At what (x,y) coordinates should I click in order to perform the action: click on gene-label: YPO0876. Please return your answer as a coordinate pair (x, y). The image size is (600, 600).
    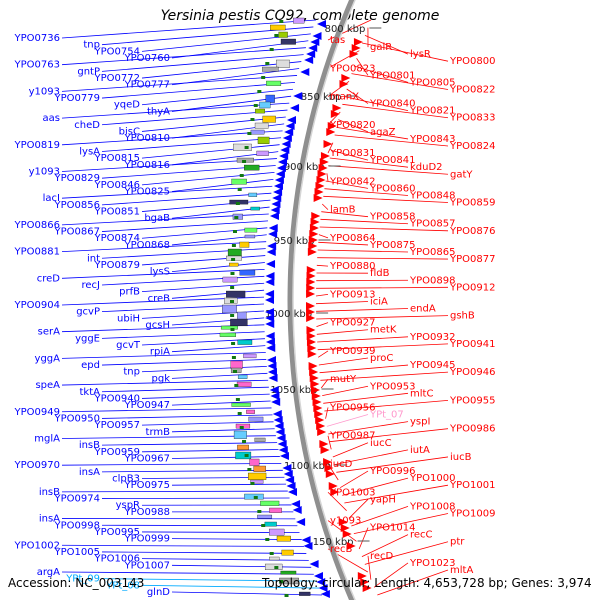
    Looking at the image, I should click on (472, 231).